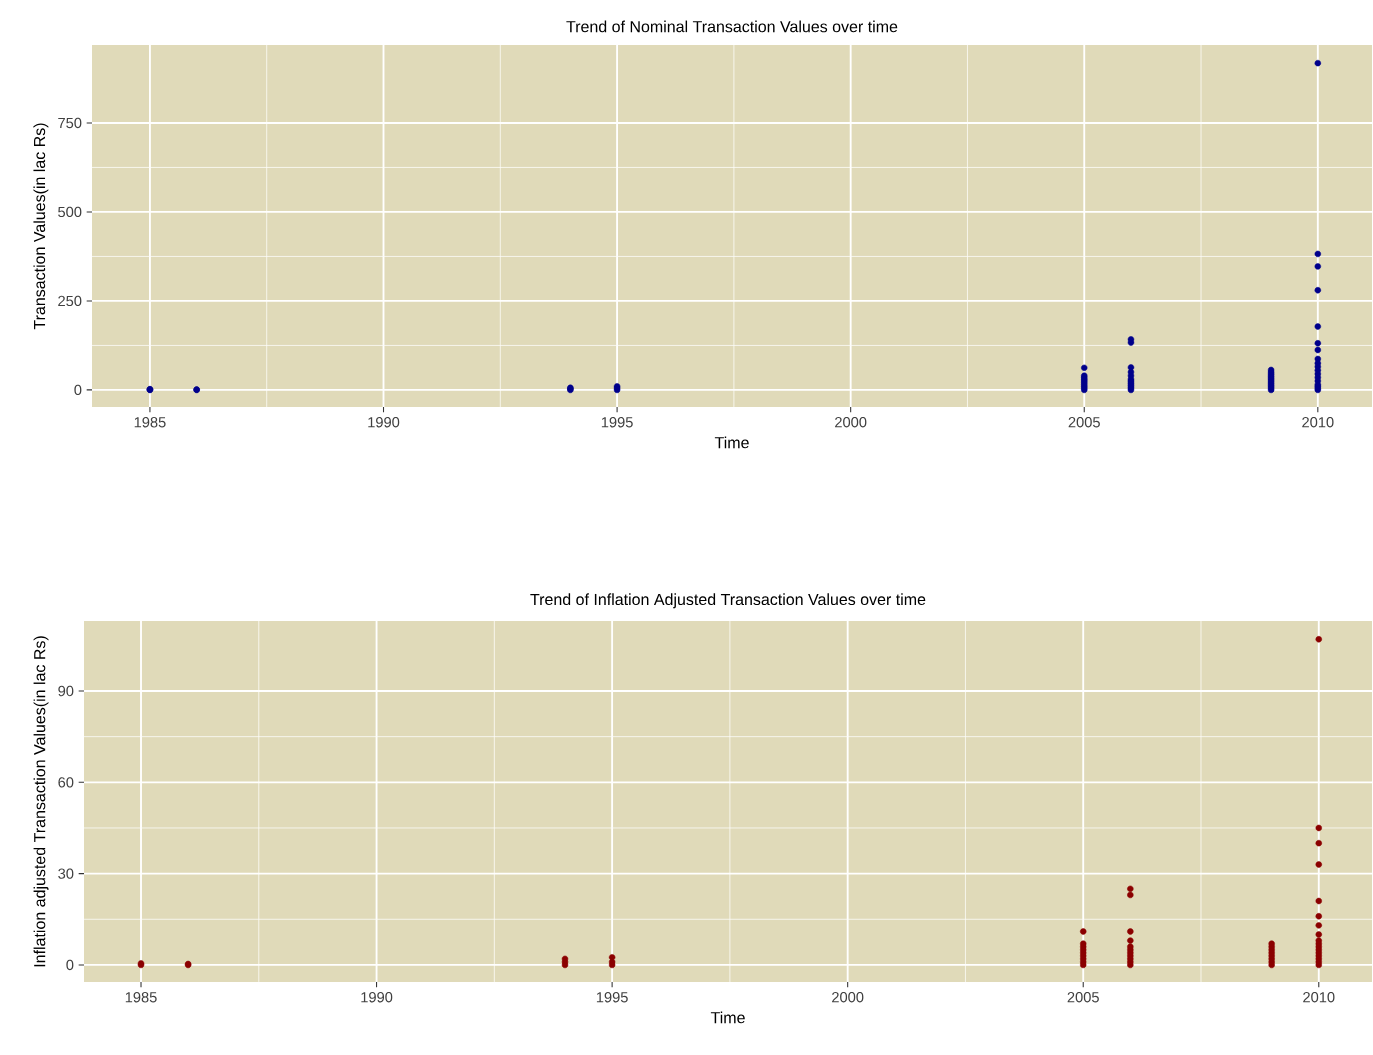 The width and height of the screenshot is (1373, 1055). Describe the element at coordinates (66, 691) in the screenshot. I see `y-tick-label: 90` at that location.